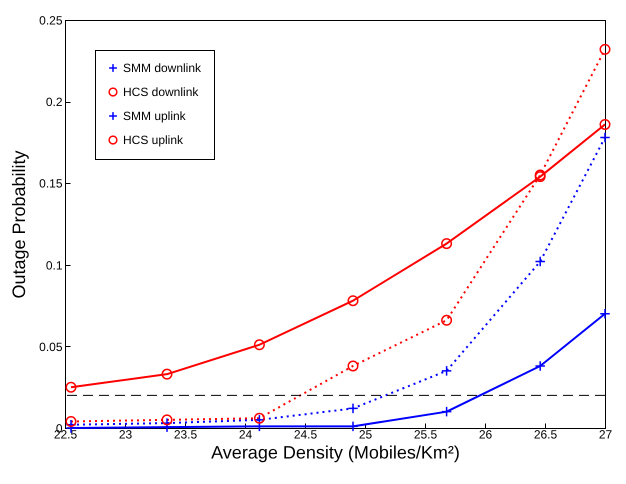  I want to click on y-tick-label: 0.1, so click(54, 265).